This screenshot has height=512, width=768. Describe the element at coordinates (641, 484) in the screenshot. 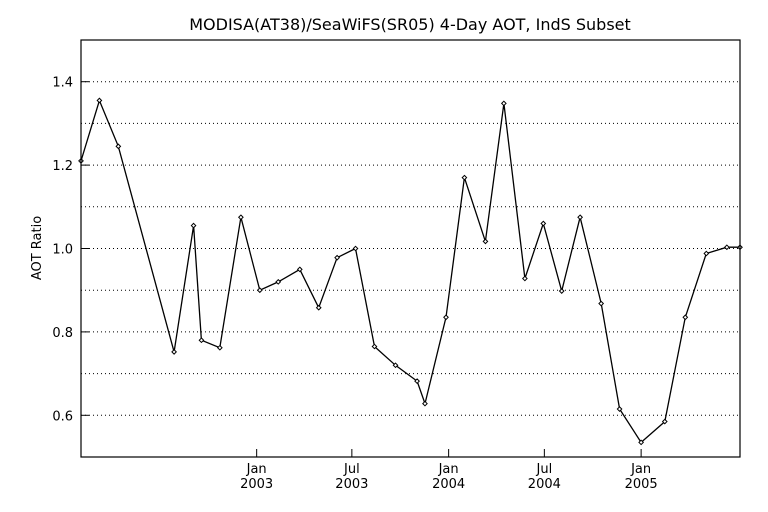

I see `x-tick-year-label: 2005` at that location.